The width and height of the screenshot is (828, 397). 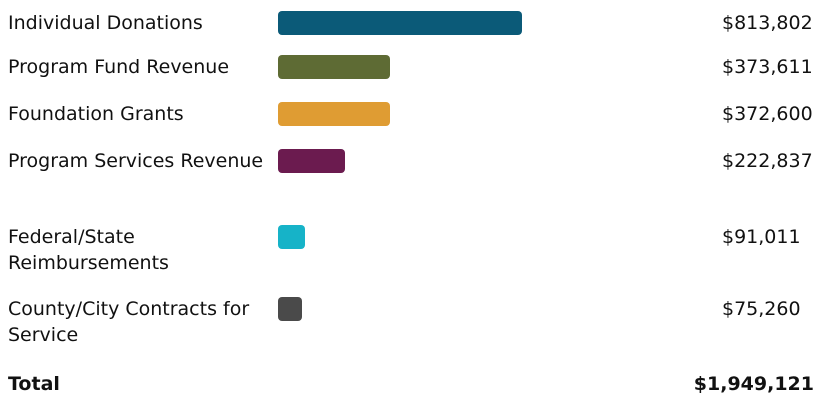 I want to click on value-label: $813,802, so click(x=767, y=23).